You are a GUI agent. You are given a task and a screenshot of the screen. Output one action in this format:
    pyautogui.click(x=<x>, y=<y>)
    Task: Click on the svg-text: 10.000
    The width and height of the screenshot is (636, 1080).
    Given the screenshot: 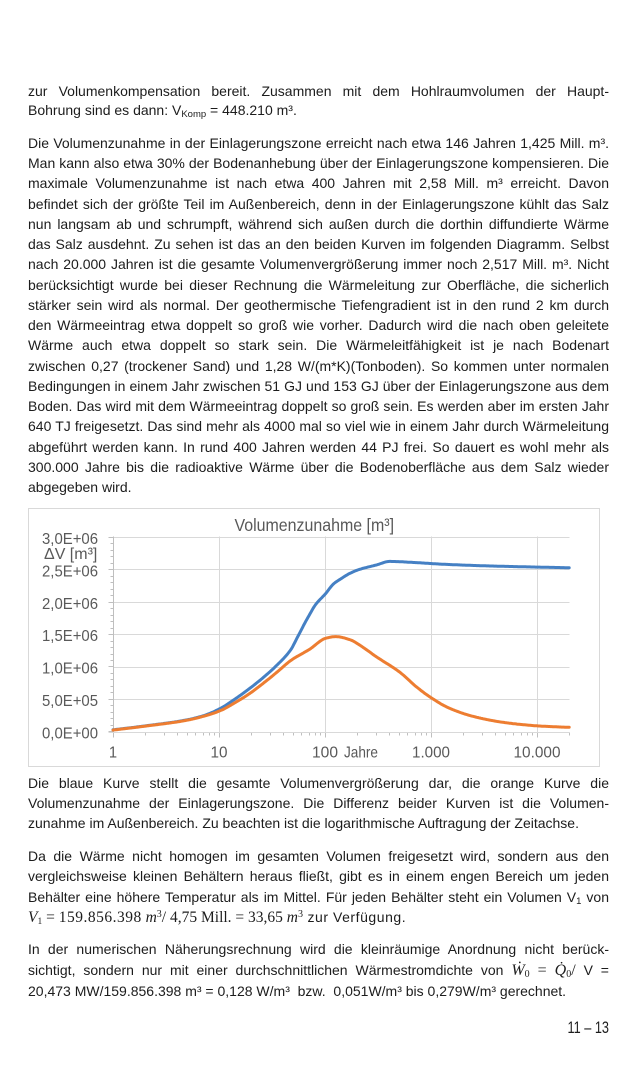 What is the action you would take?
    pyautogui.click(x=537, y=753)
    